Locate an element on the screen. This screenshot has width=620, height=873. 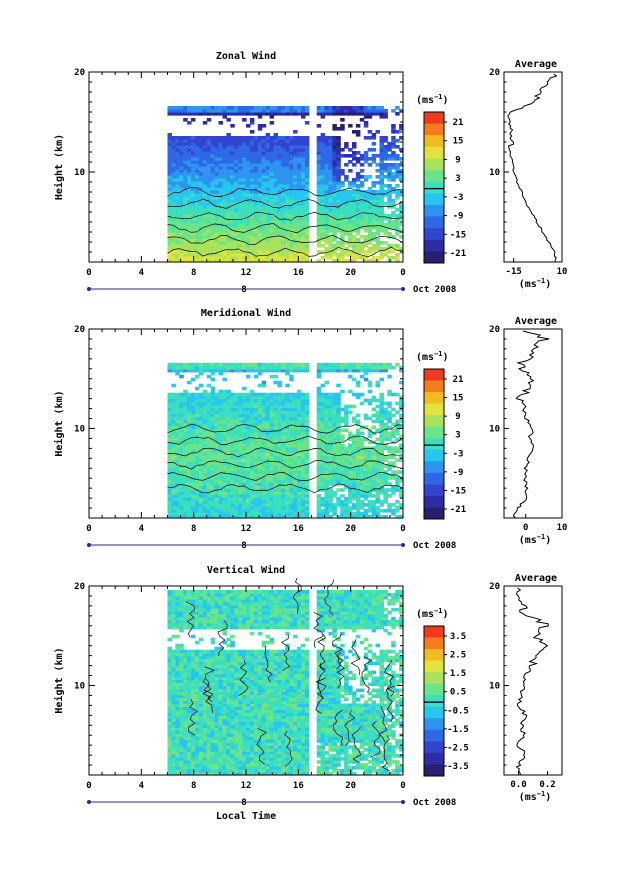
x-tick-label: 4 is located at coordinates (142, 786).